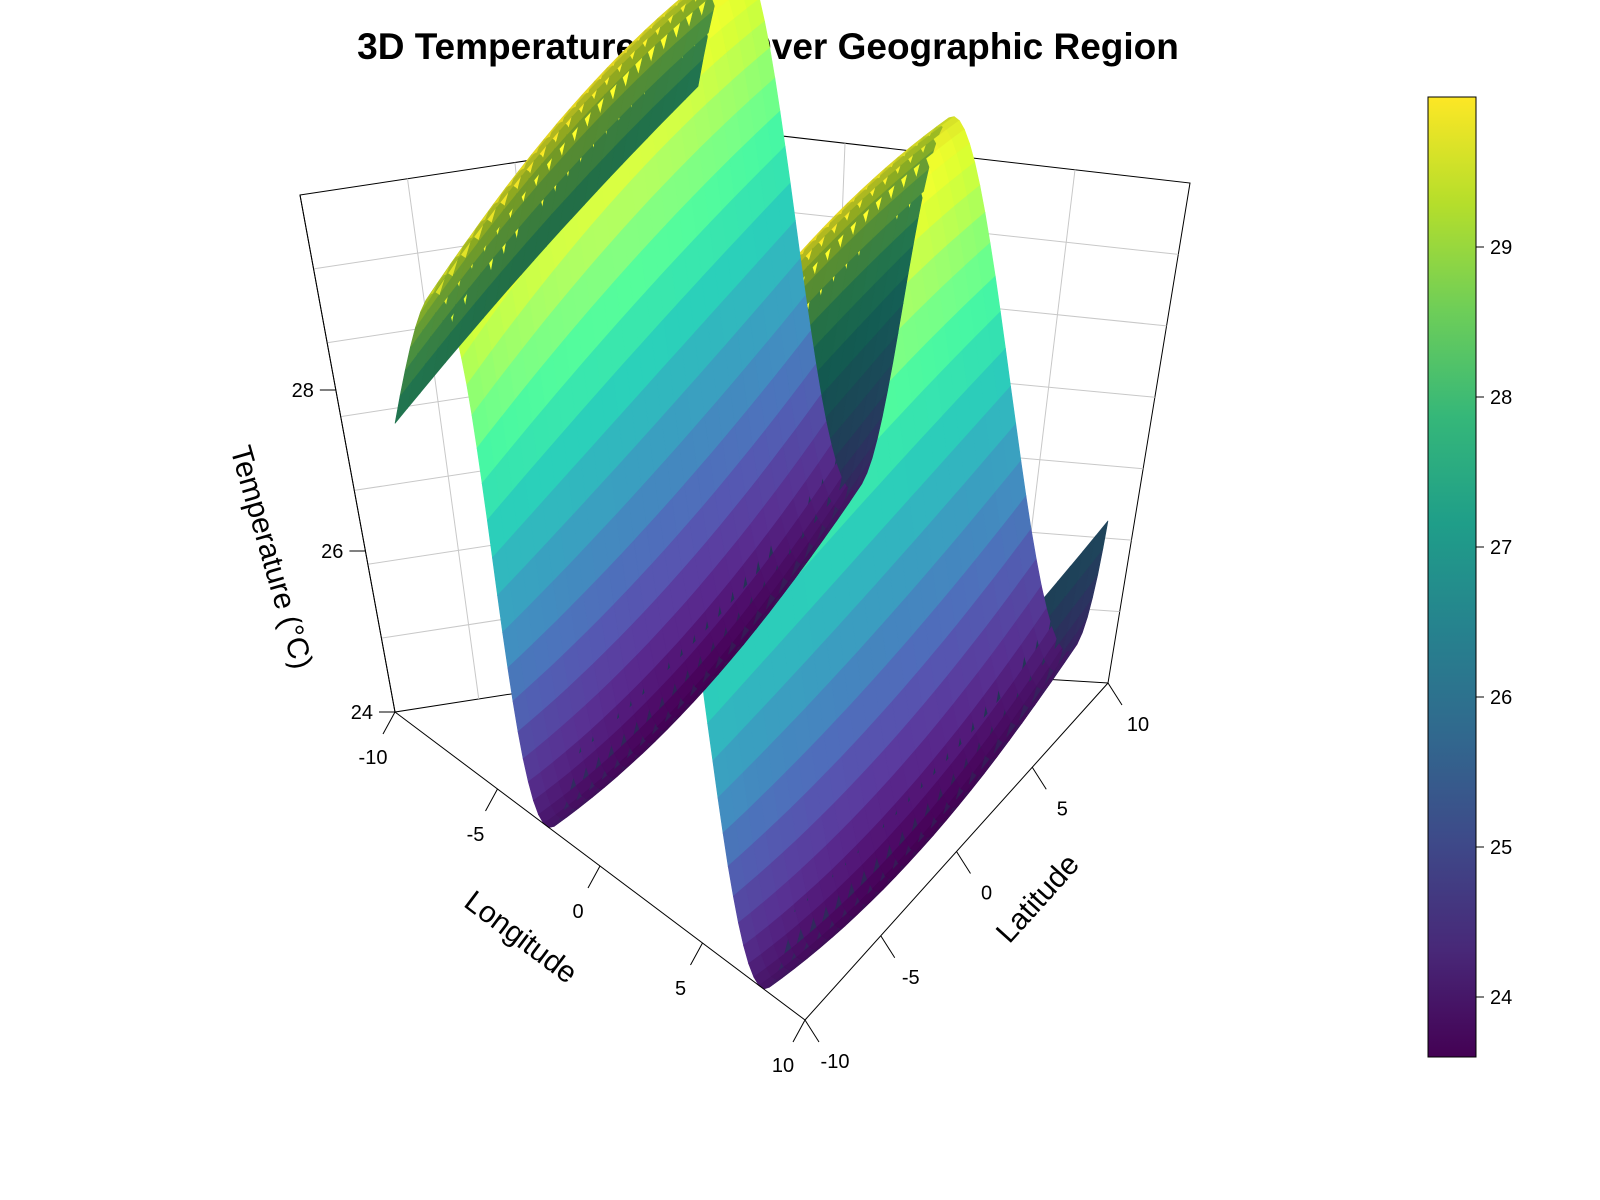 The width and height of the screenshot is (1600, 1200). What do you see at coordinates (362, 713) in the screenshot?
I see `z-tick-label: 24` at bounding box center [362, 713].